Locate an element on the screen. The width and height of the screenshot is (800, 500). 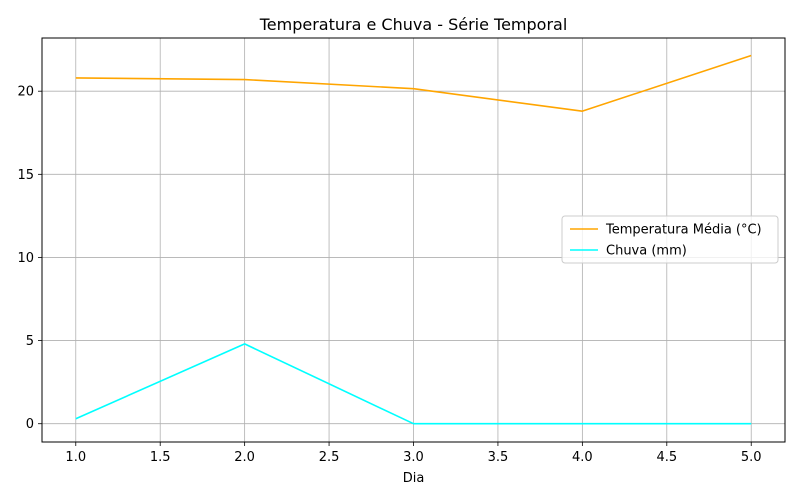
x-axis-title: Dia is located at coordinates (414, 478).